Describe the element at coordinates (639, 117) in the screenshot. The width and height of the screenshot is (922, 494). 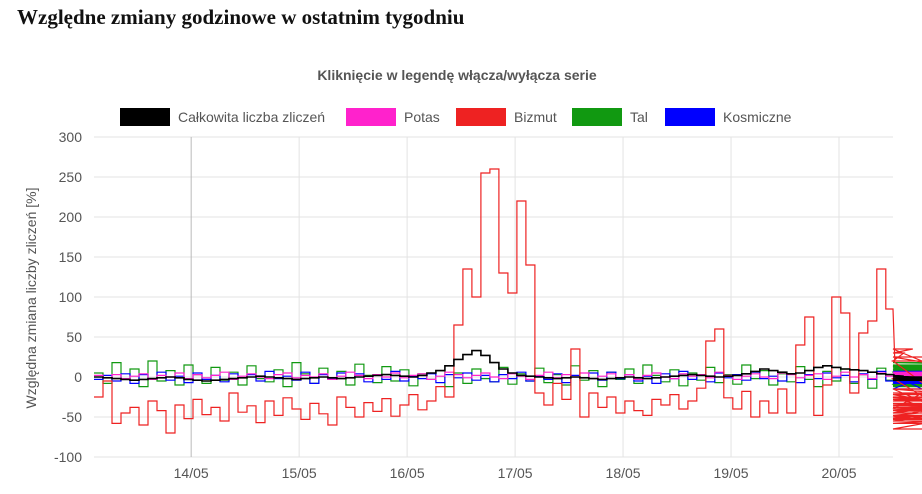
I see `legend-label: Tal` at that location.